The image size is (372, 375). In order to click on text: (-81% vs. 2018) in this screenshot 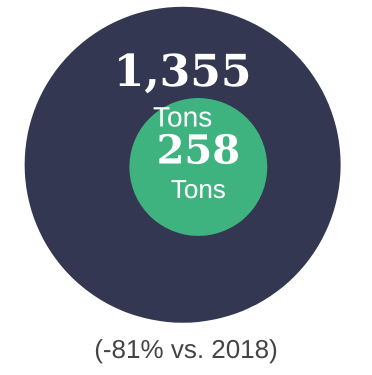, I will do `click(186, 349)`.